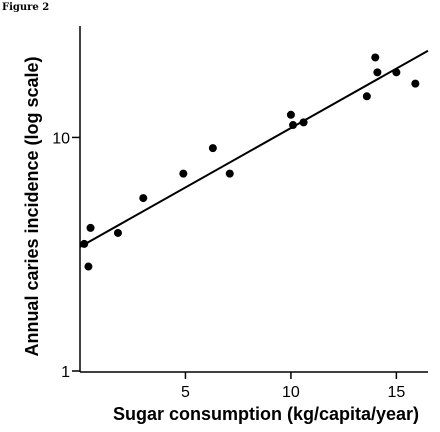 This screenshot has width=440, height=432. What do you see at coordinates (396, 392) in the screenshot?
I see `x-tick-label: 15` at bounding box center [396, 392].